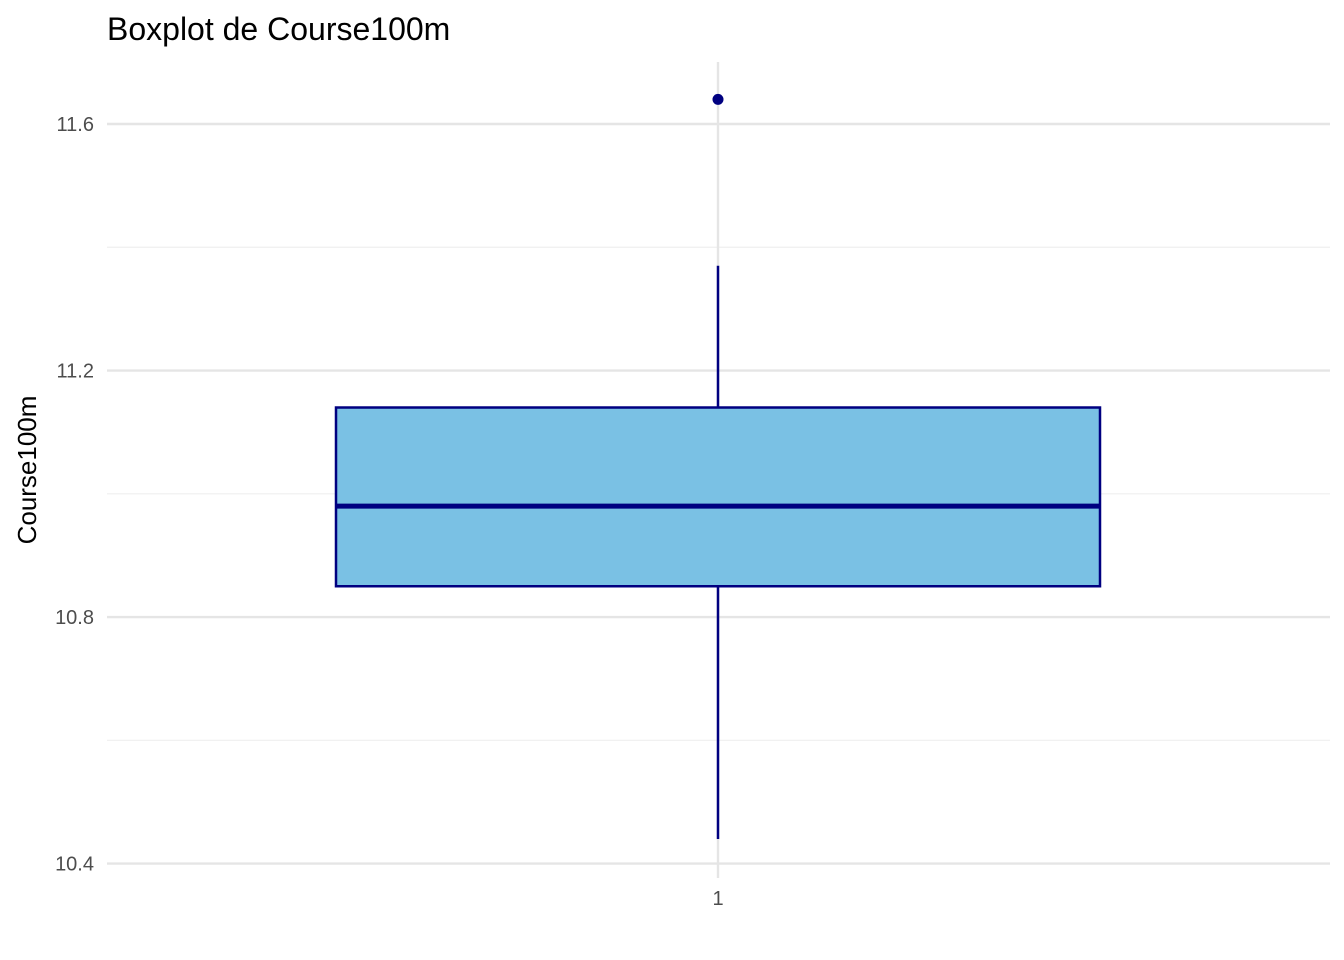  Describe the element at coordinates (717, 899) in the screenshot. I see `x-tick-label: 1` at that location.